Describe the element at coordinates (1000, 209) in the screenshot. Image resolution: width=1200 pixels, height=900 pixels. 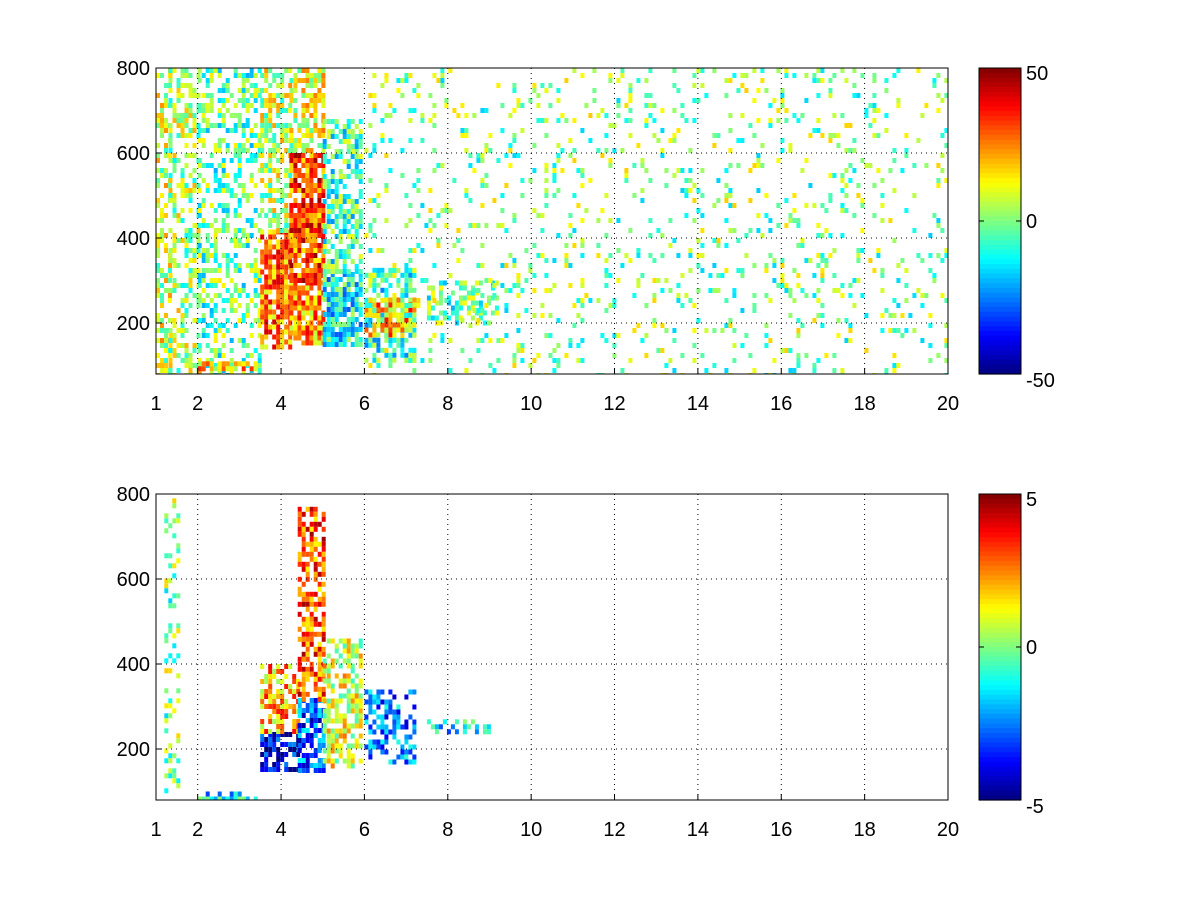
I see `top-colorbar-step` at that location.